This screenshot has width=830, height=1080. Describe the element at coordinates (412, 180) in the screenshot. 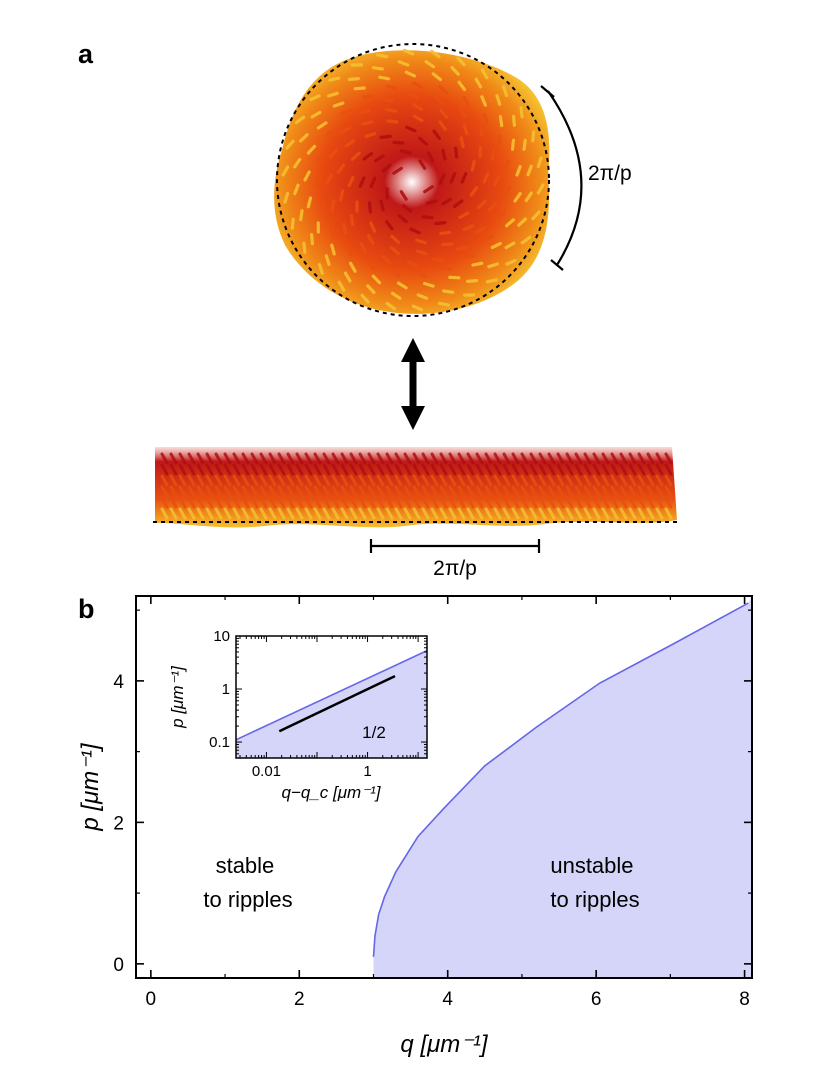

I see `rod-disk` at that location.